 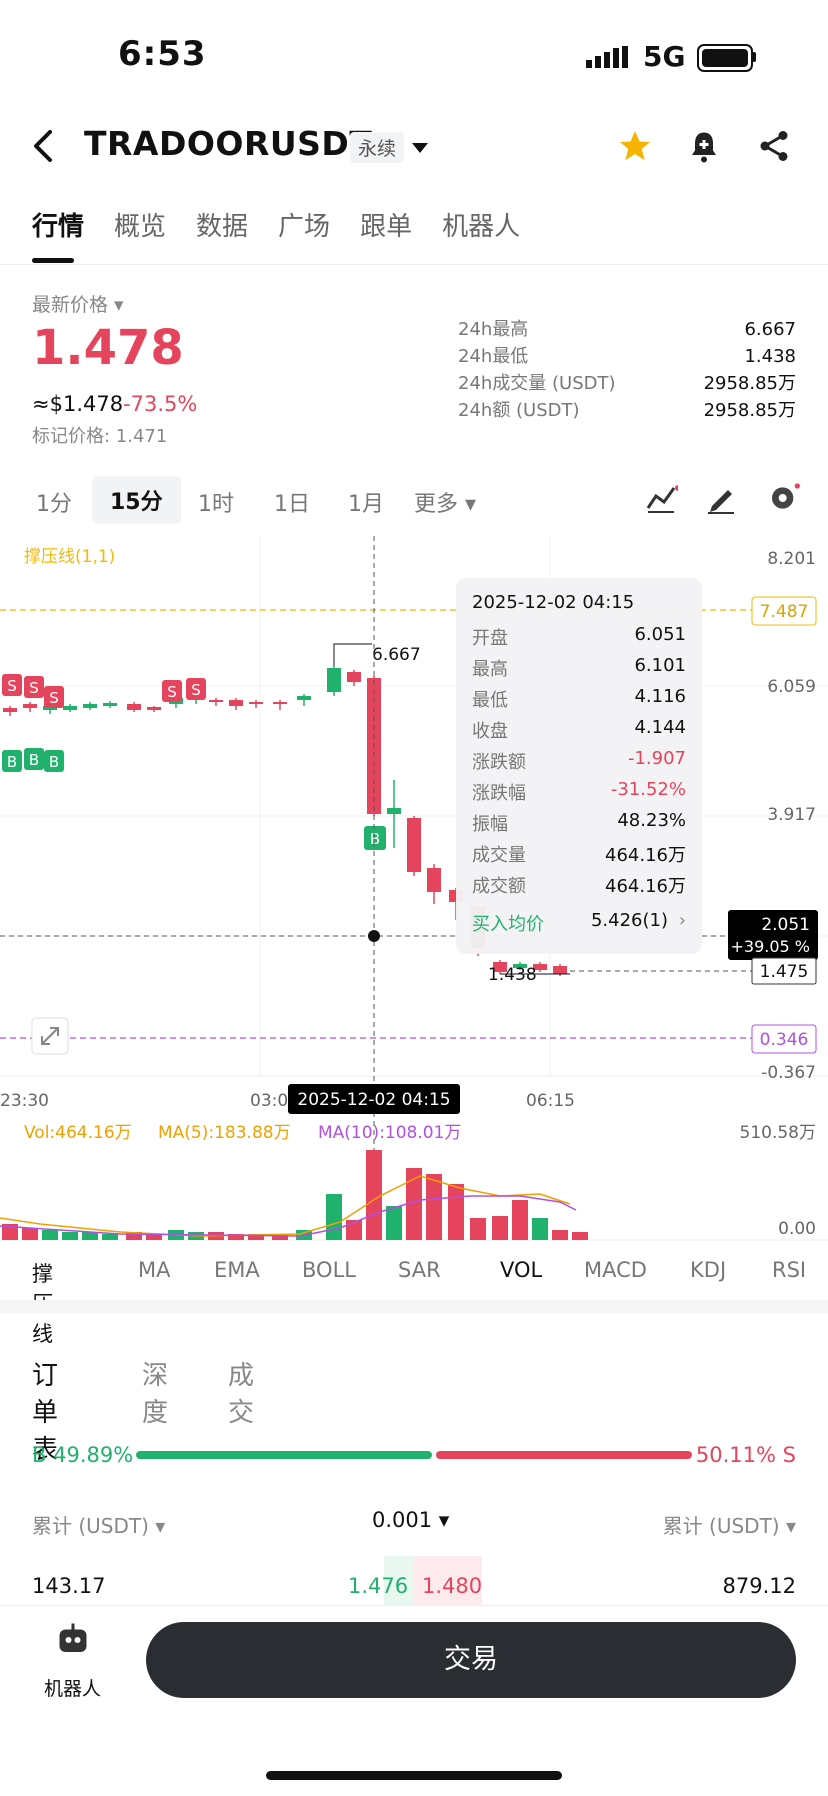 I want to click on bid-total-header: 累计 (USDT) ▾, so click(x=99, y=1526).